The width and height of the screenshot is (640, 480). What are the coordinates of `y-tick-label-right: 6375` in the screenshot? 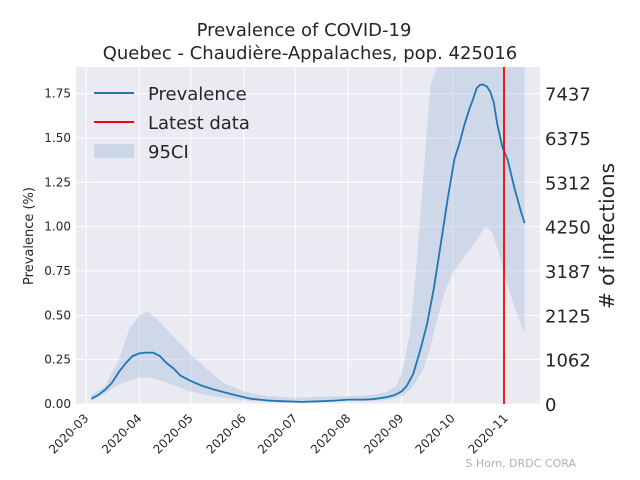 It's located at (568, 139).